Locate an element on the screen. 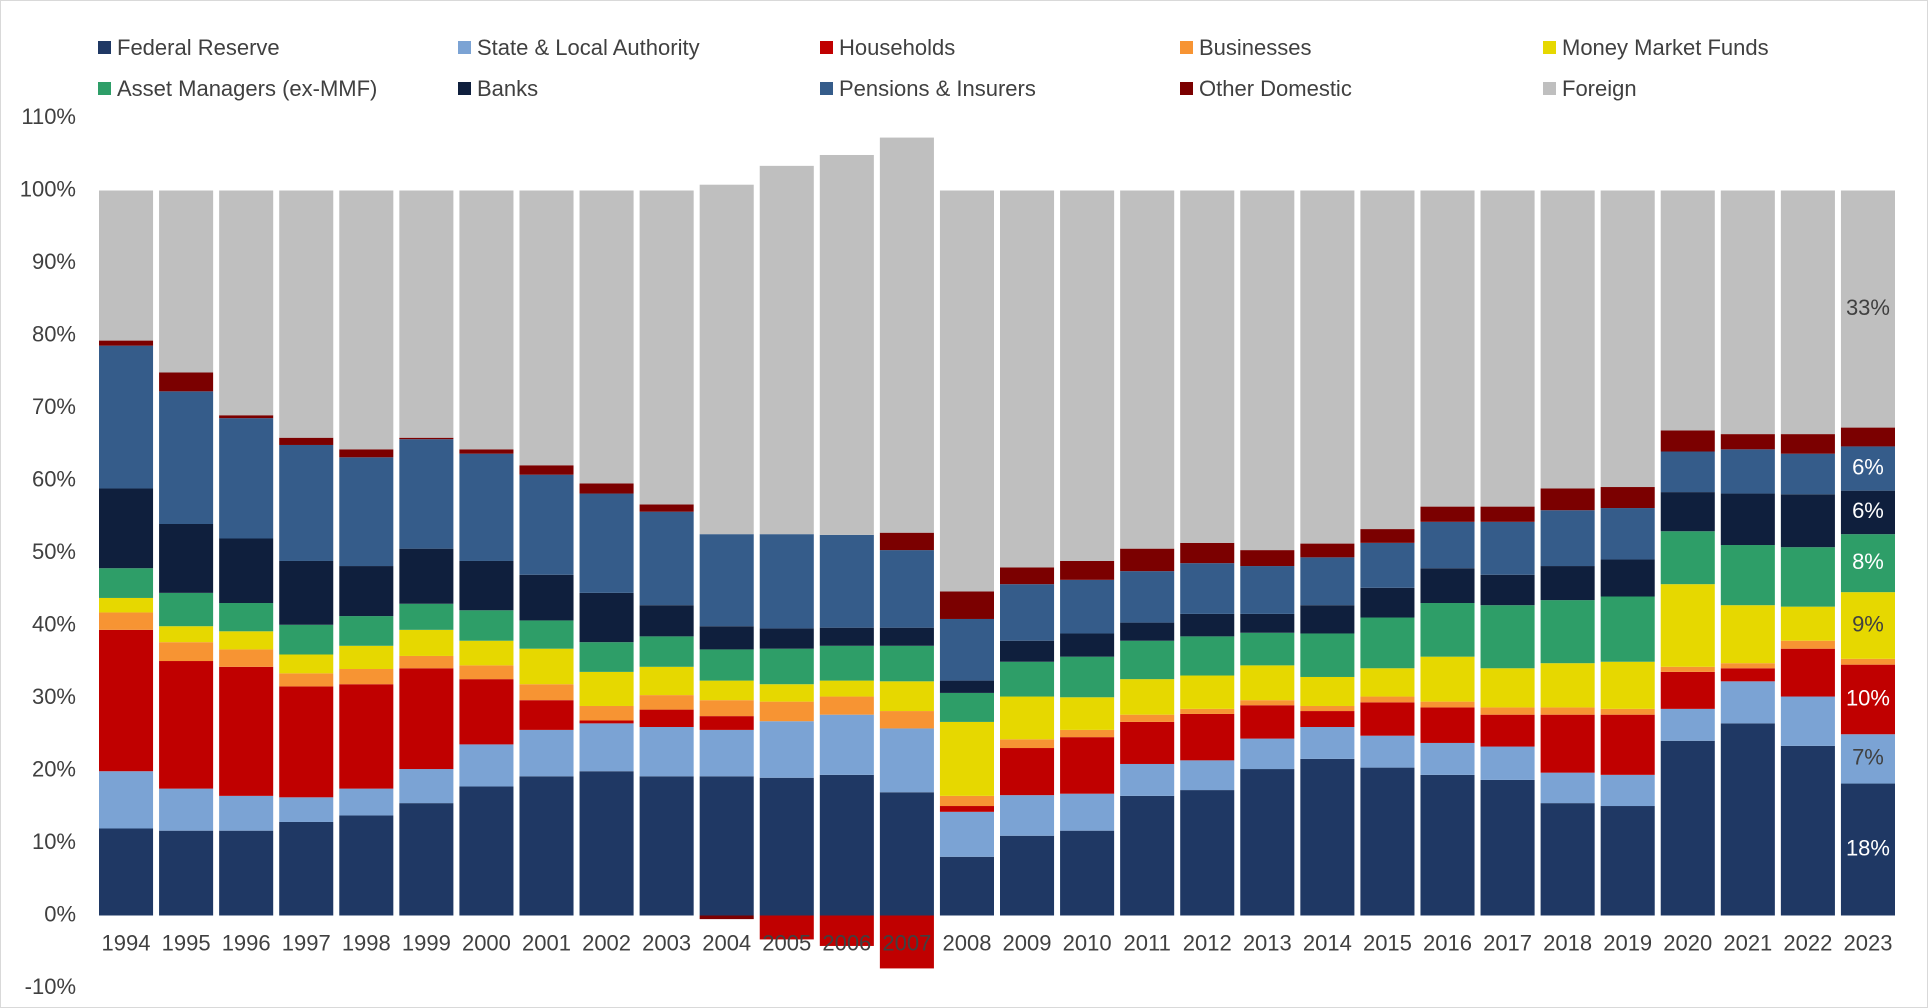 This screenshot has height=1008, width=1928. x-tick-label: 2007 is located at coordinates (906, 942).